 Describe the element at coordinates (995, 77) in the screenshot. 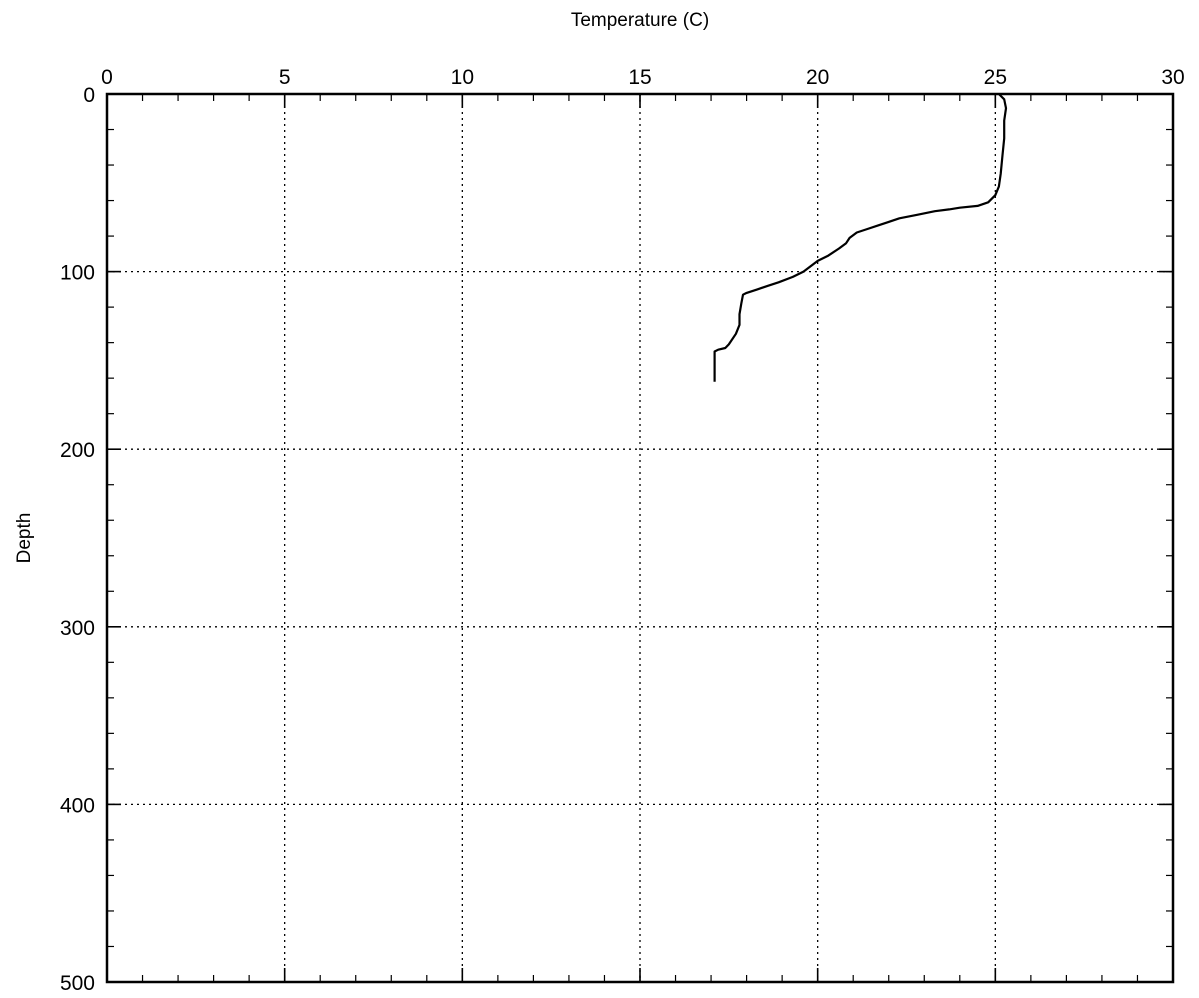

I see `x-tick-label: 25` at that location.